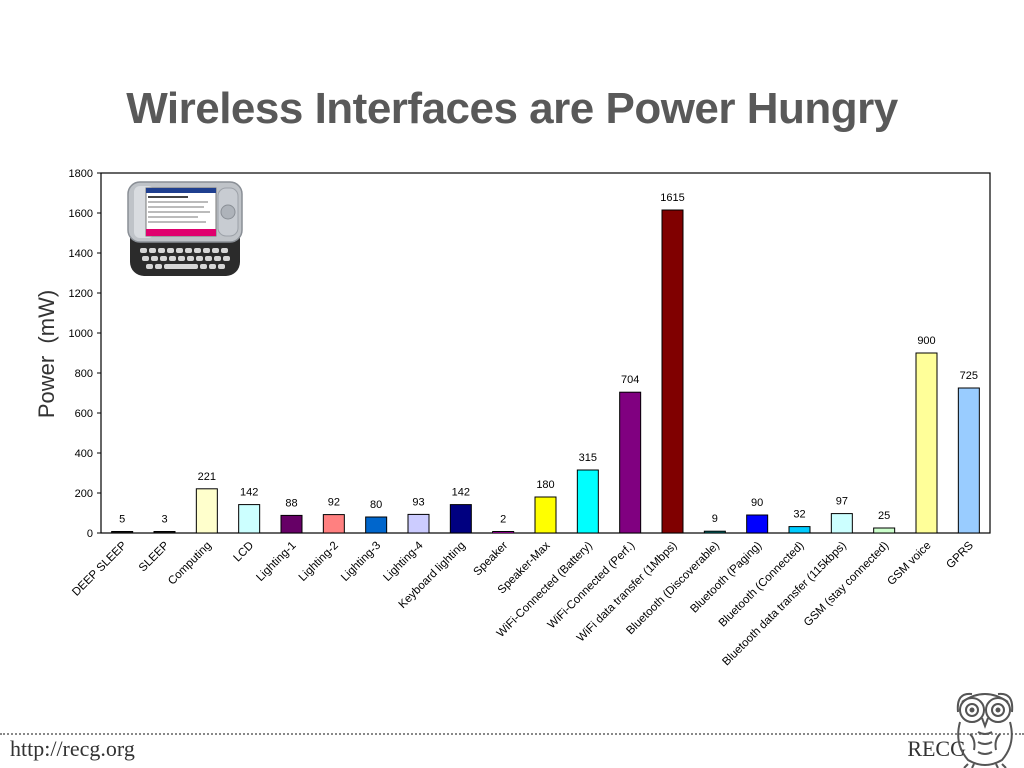 The width and height of the screenshot is (1024, 768). I want to click on pda-phone-with-keyboard-icon, so click(185, 228).